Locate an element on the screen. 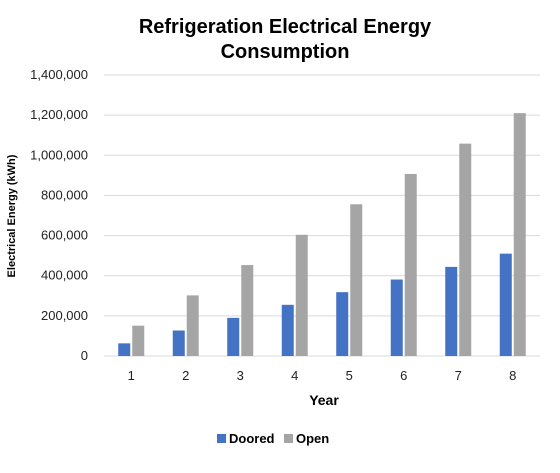 The height and width of the screenshot is (473, 560). x-tick-label: 2 is located at coordinates (185, 375).